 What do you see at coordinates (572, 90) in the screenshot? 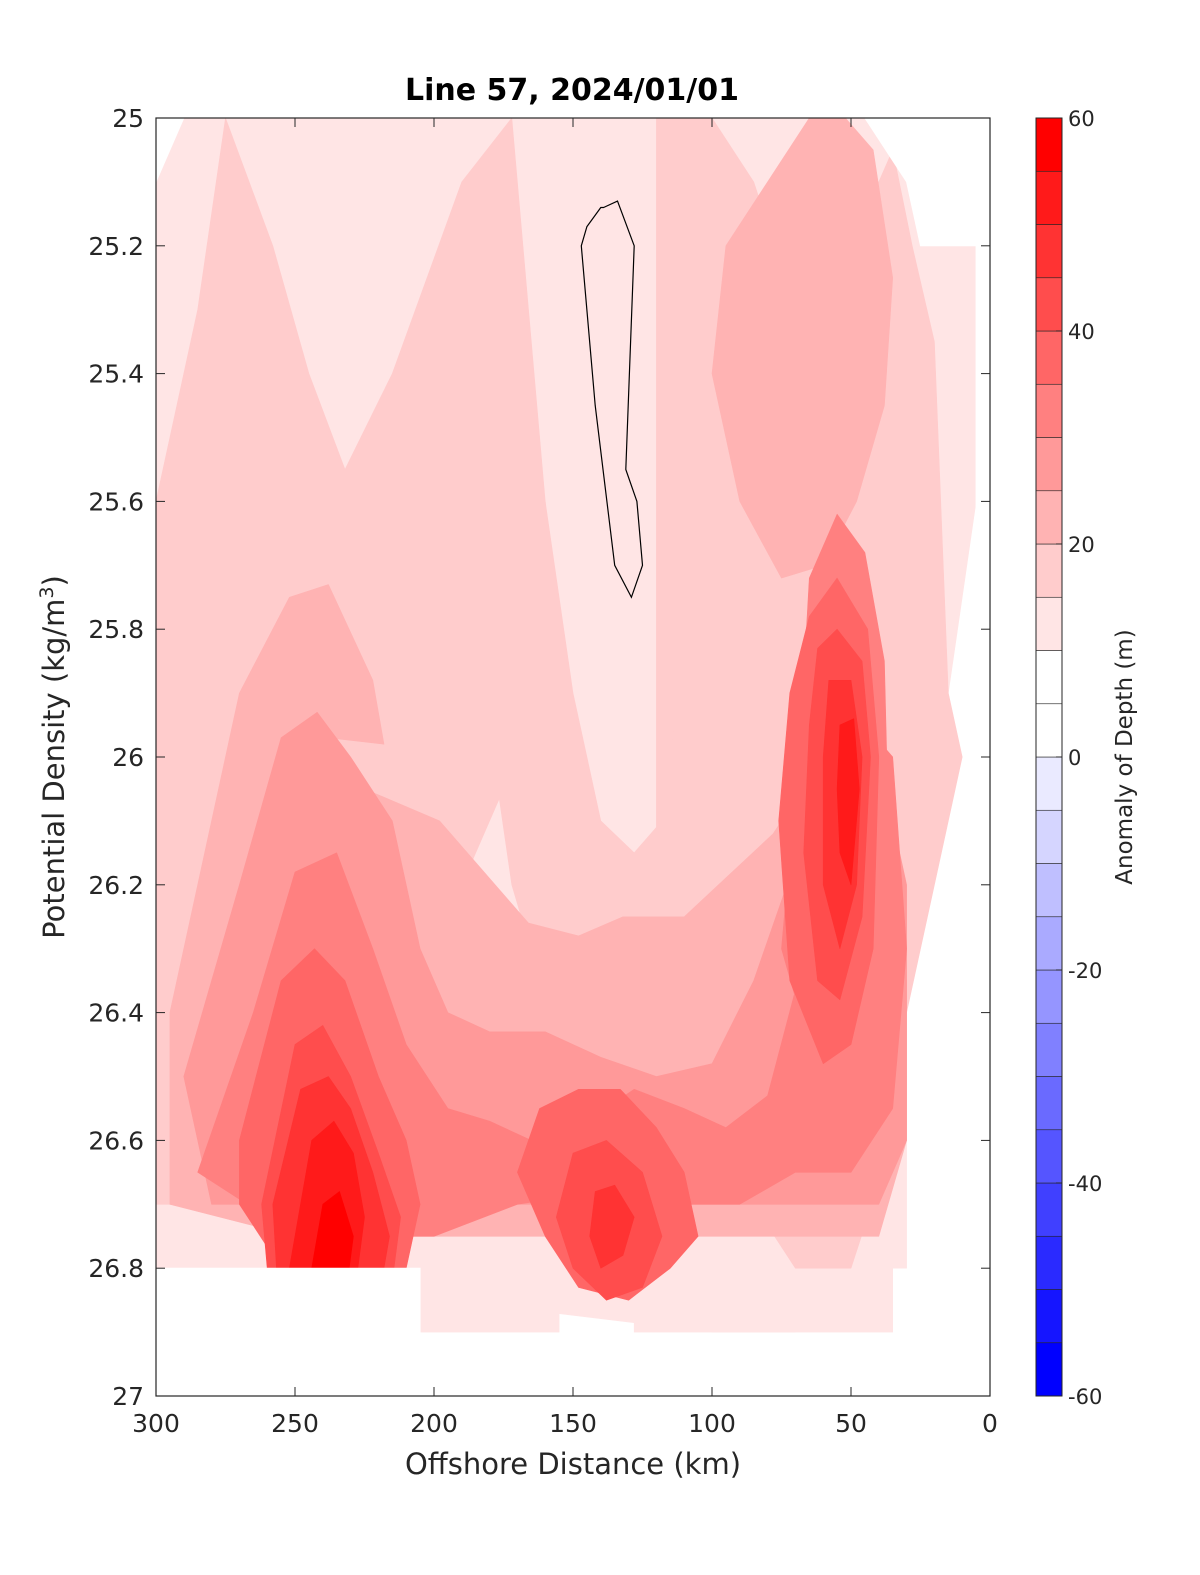
I see `chart-title: Line 57, 2024/01/01` at bounding box center [572, 90].